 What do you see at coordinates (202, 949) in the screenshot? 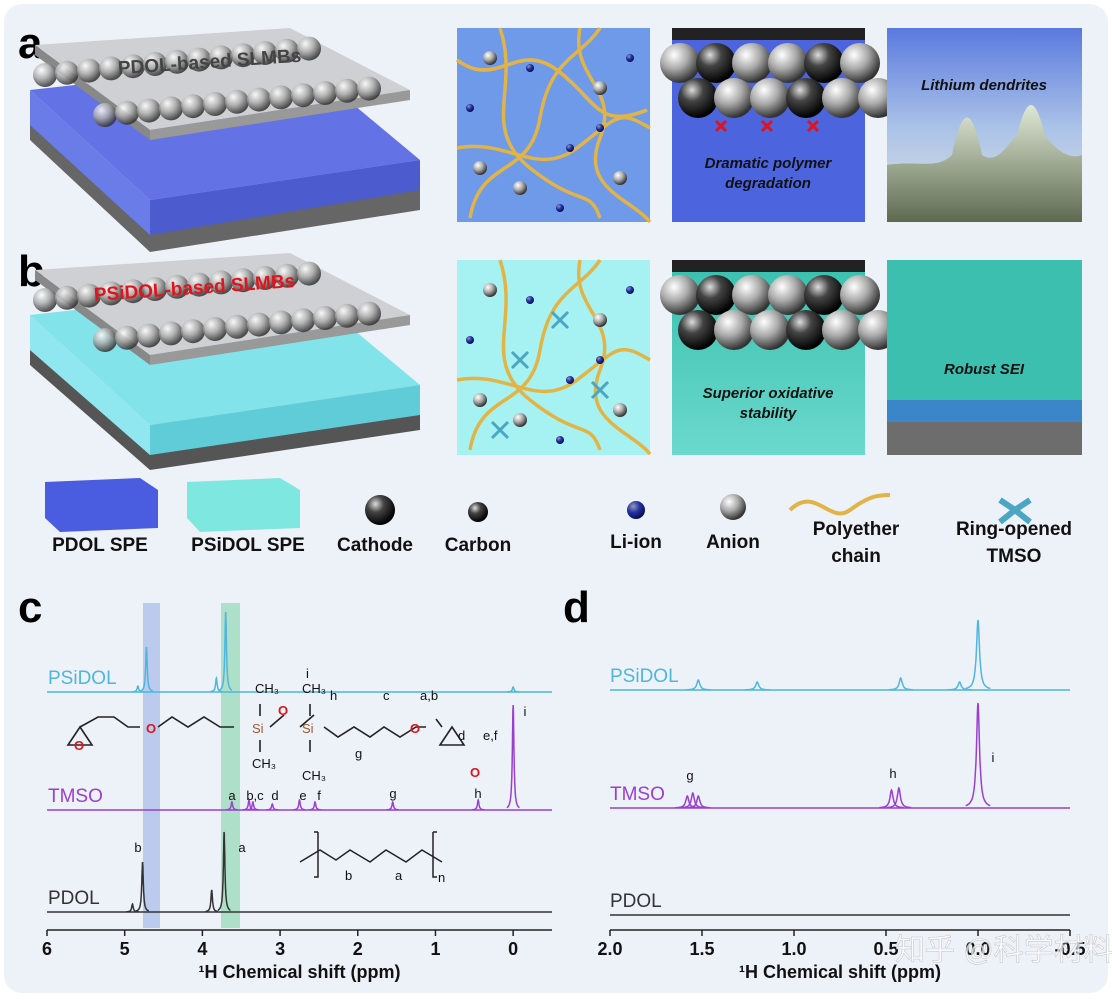
I see `x-tick-label: 4` at bounding box center [202, 949].